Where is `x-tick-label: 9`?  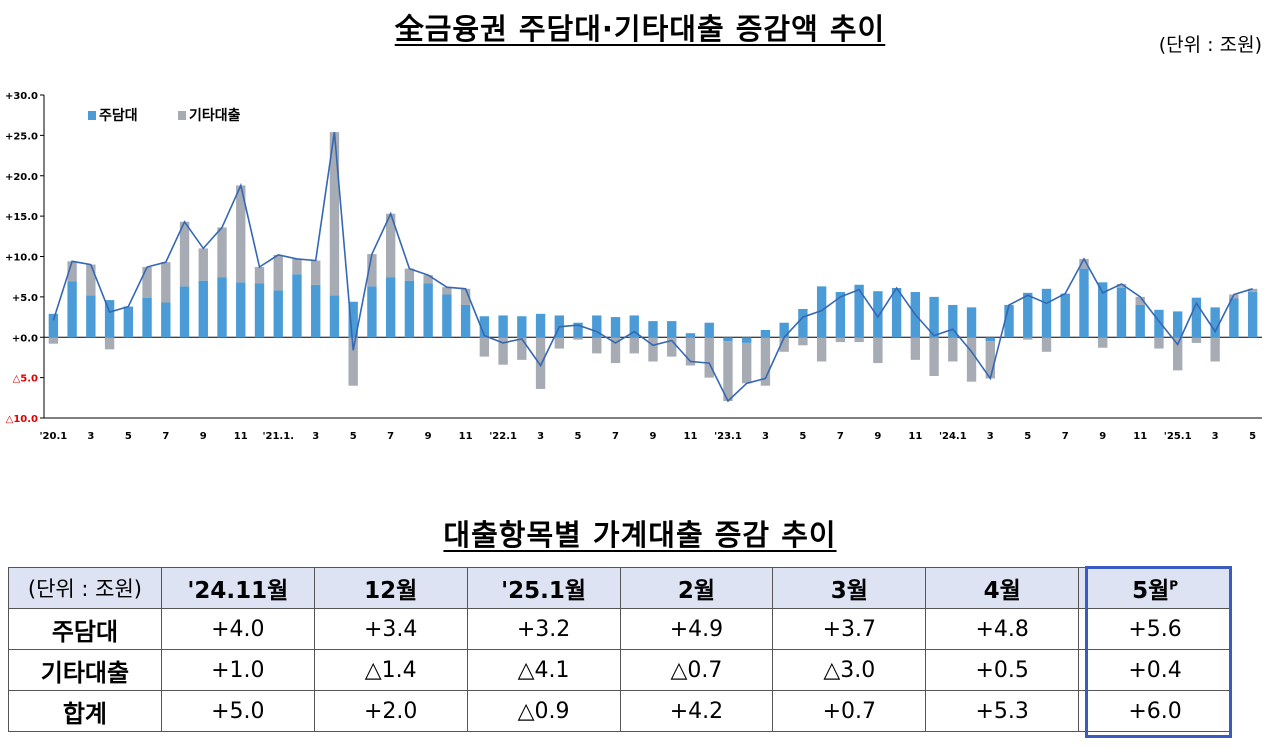
x-tick-label: 9 is located at coordinates (1102, 436).